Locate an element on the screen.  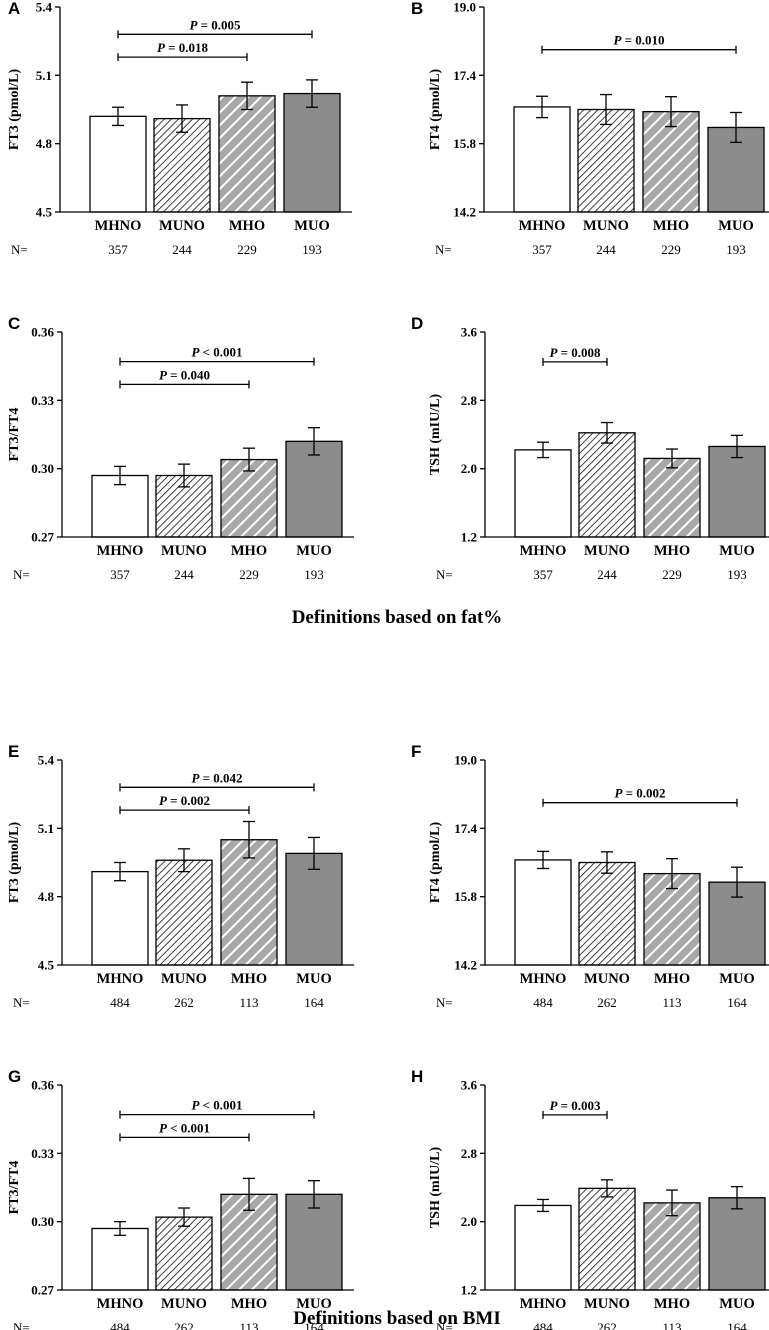
panel-letter: G is located at coordinates (14, 1076).